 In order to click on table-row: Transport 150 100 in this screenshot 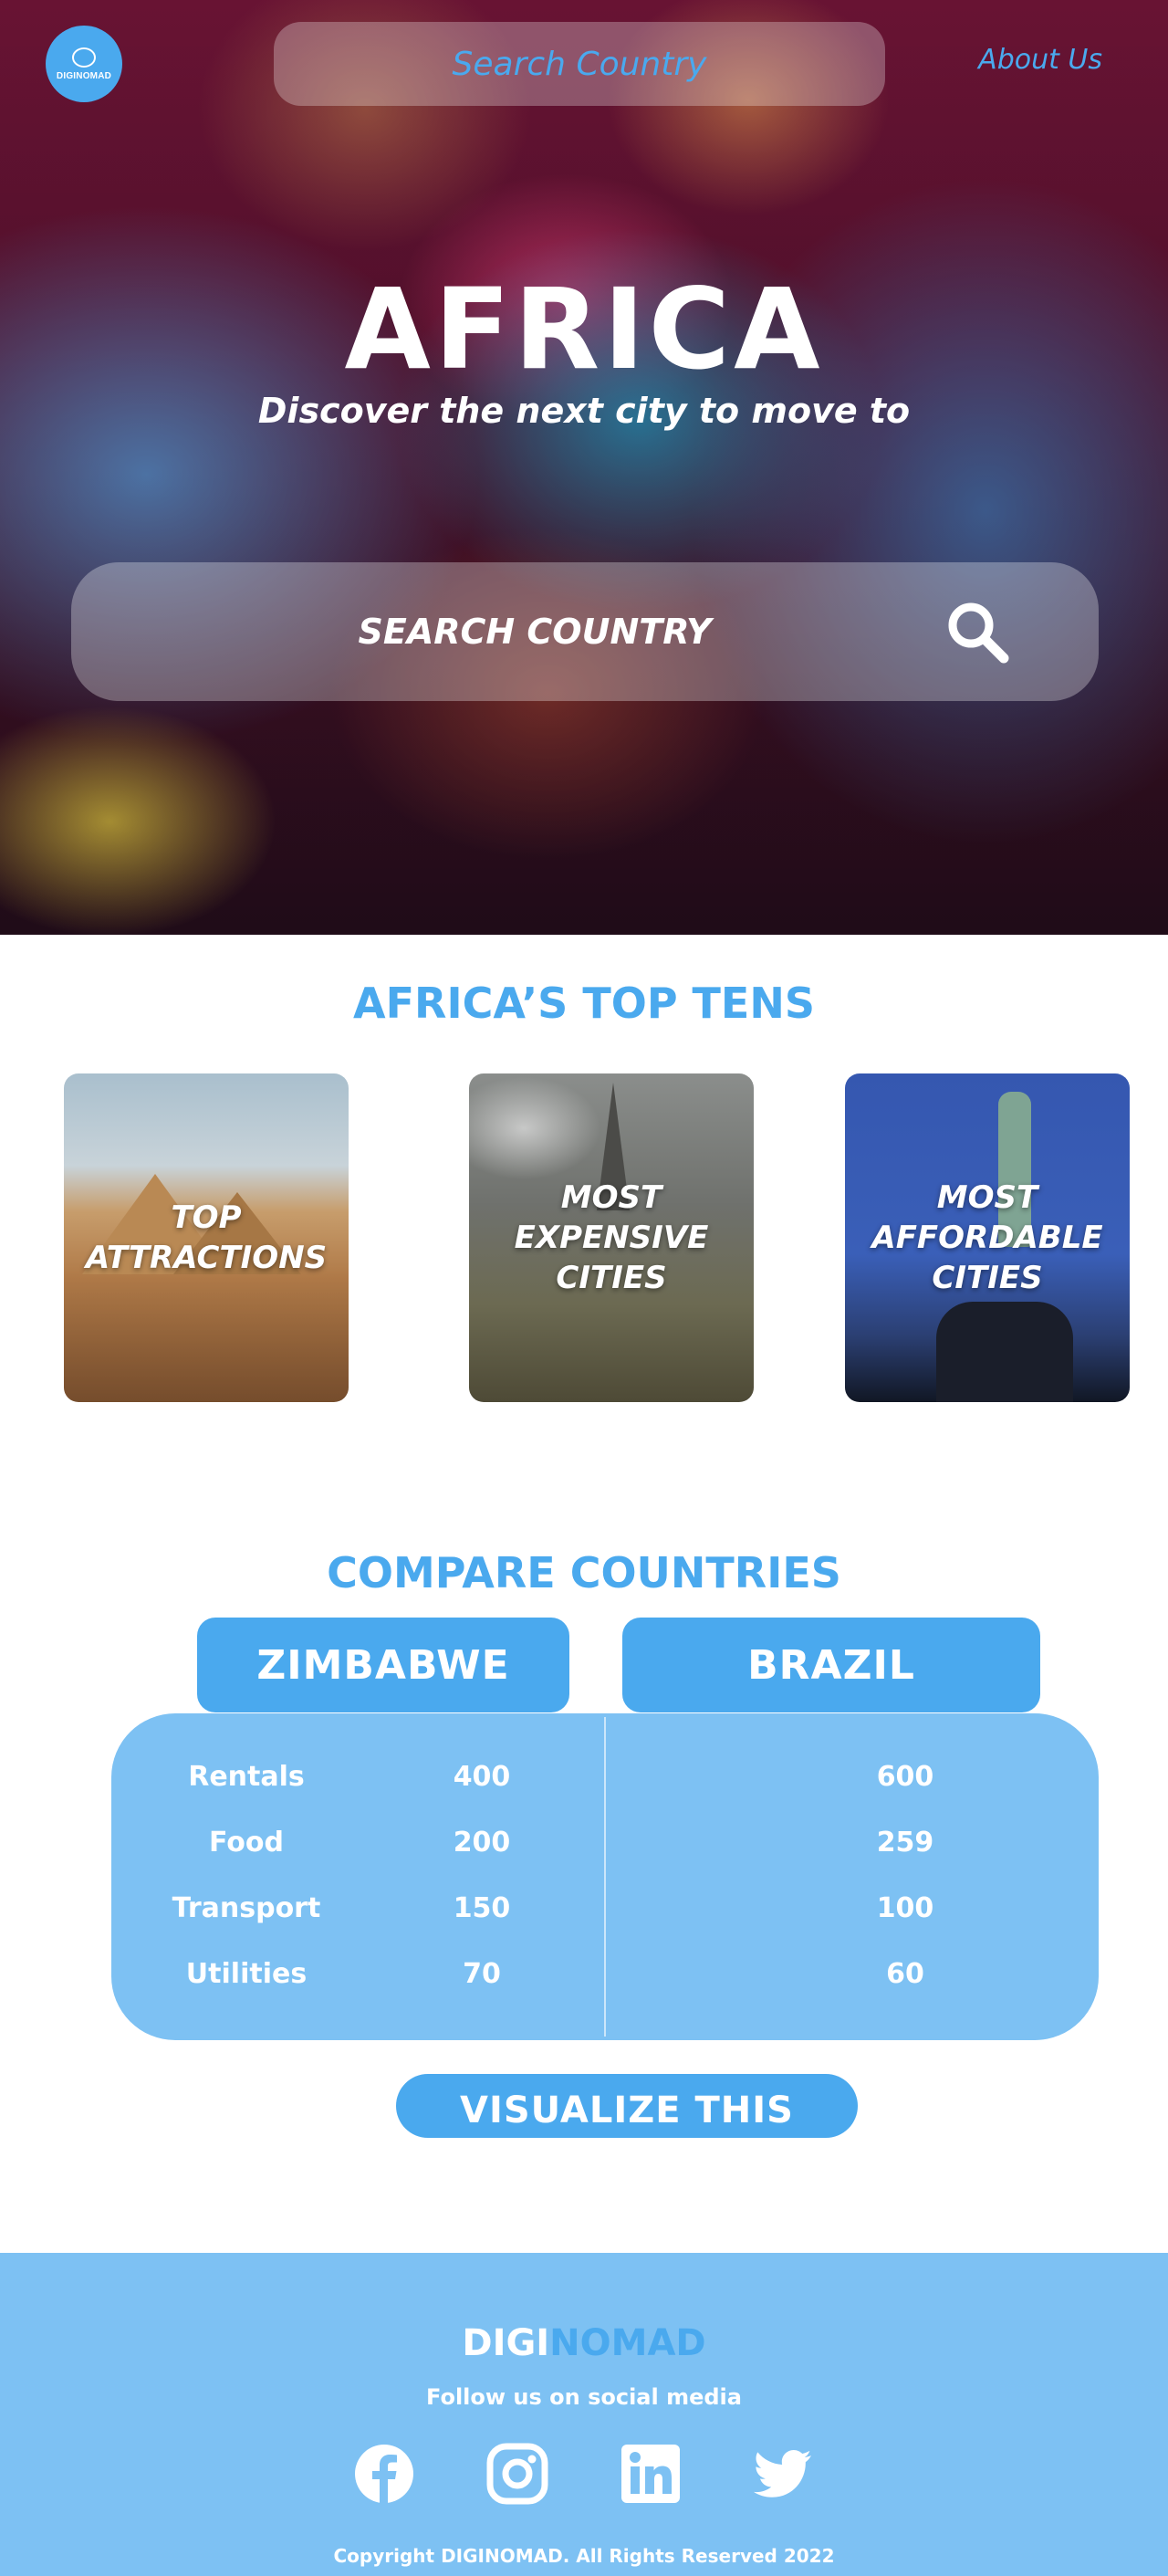, I will do `click(605, 1911)`.